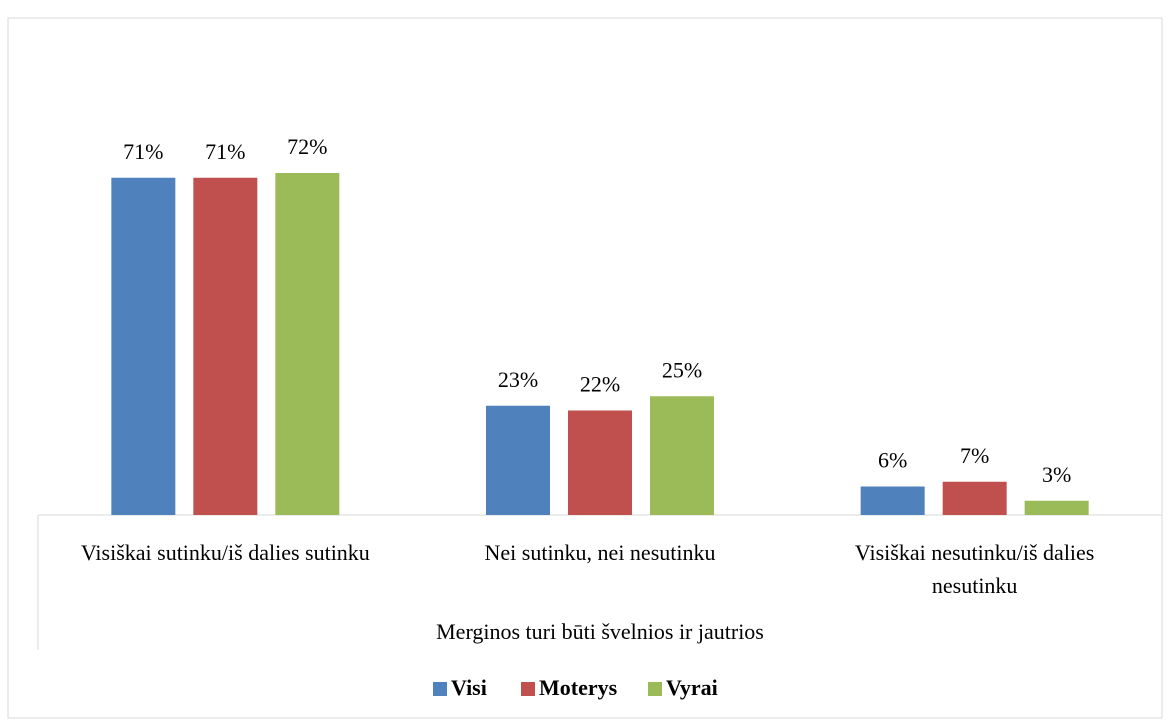 The height and width of the screenshot is (720, 1170). What do you see at coordinates (1056, 474) in the screenshot?
I see `data-label: 3%` at bounding box center [1056, 474].